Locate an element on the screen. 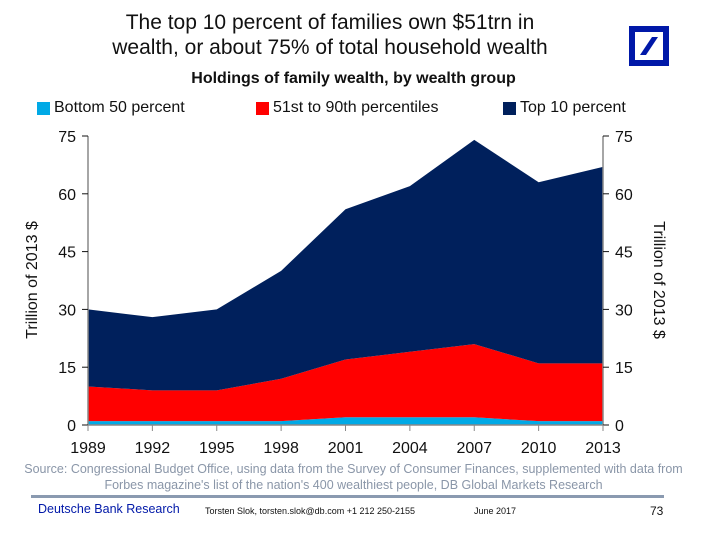  y-tick-label-left: 0 is located at coordinates (71, 426).